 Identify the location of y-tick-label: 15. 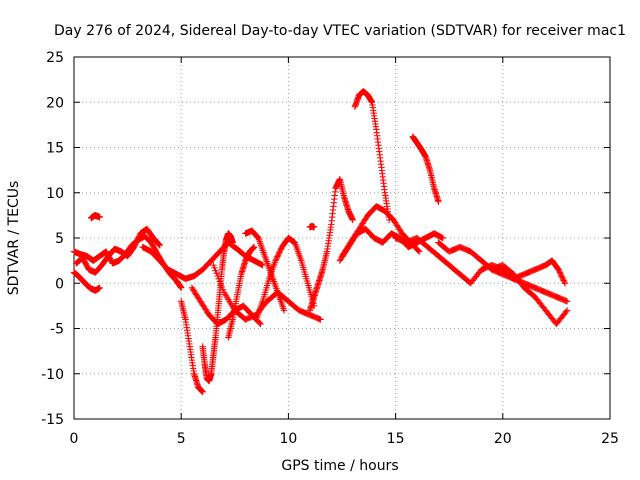
(55, 149).